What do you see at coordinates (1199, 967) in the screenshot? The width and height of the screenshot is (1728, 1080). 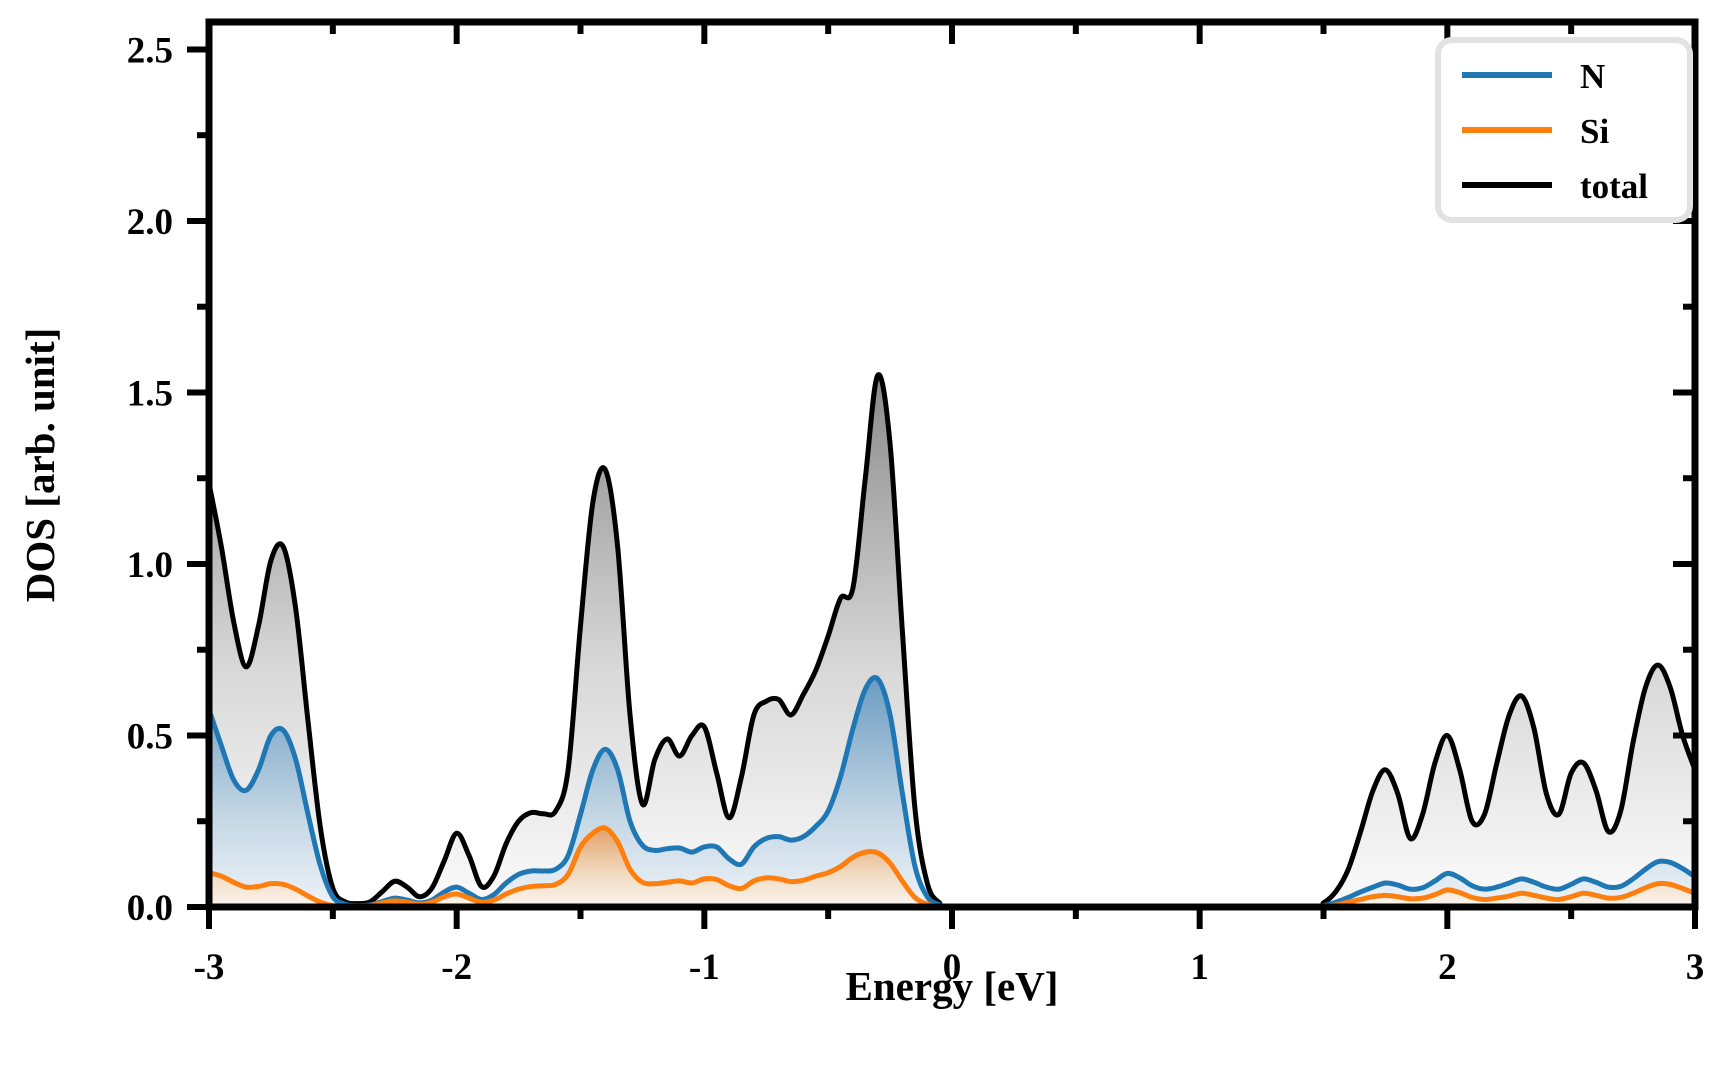 I see `x-tick-label: 1` at bounding box center [1199, 967].